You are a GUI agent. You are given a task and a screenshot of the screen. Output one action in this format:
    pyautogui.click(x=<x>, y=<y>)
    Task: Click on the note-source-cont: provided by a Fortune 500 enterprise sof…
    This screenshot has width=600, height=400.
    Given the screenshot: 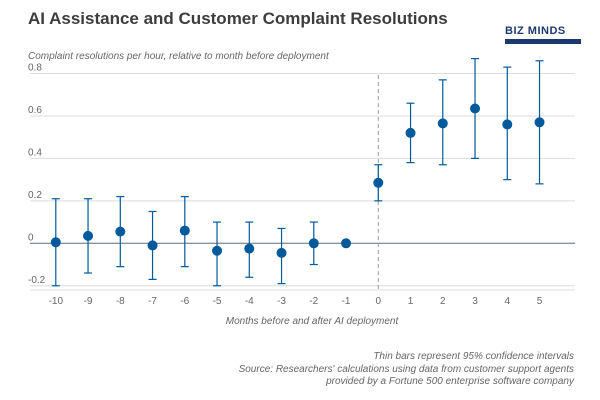 What is the action you would take?
    pyautogui.click(x=450, y=381)
    